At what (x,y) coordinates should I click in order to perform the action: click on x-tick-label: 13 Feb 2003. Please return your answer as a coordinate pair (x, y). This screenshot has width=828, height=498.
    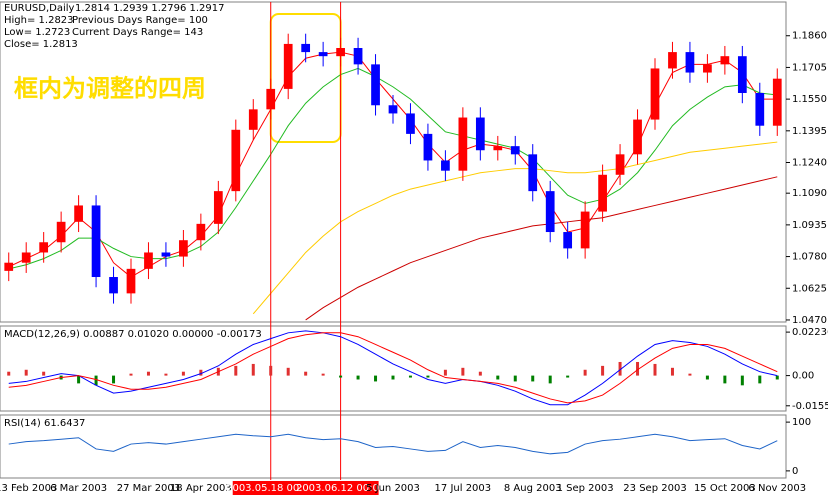
    Looking at the image, I should click on (28, 488).